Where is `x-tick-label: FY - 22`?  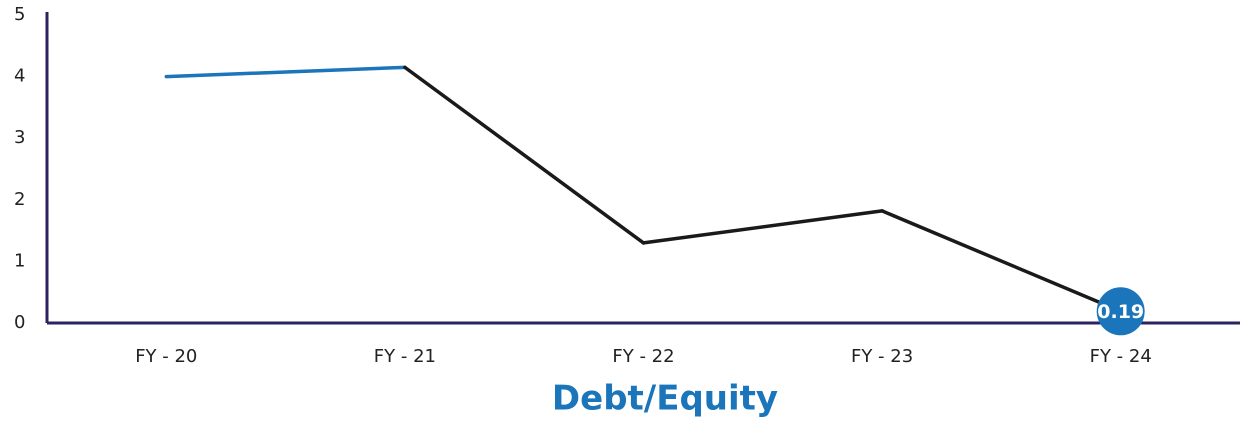 x-tick-label: FY - 22 is located at coordinates (643, 356).